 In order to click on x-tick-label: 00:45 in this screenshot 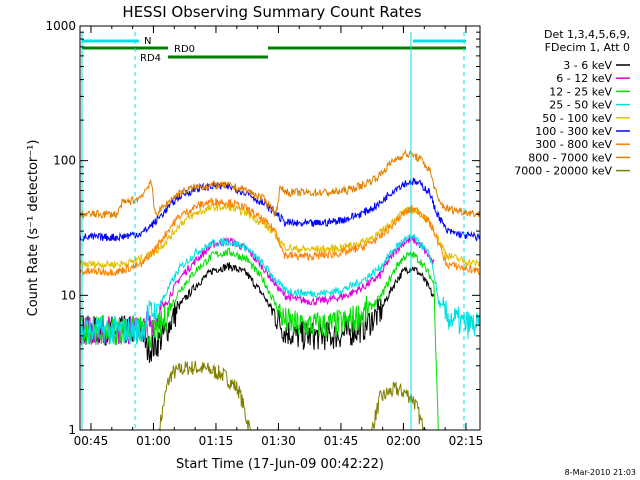, I will do `click(91, 441)`.